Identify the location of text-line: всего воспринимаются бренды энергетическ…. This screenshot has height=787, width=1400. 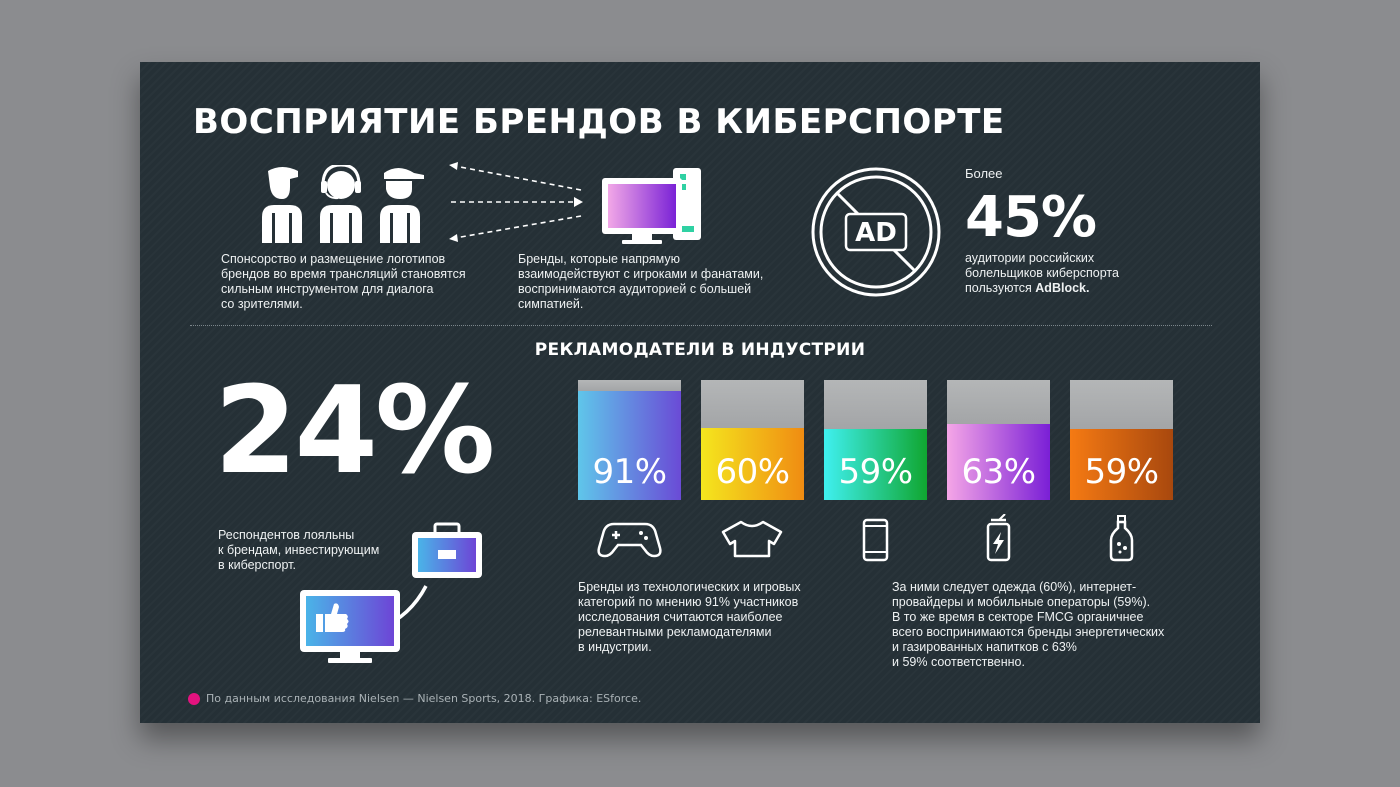
(1028, 632).